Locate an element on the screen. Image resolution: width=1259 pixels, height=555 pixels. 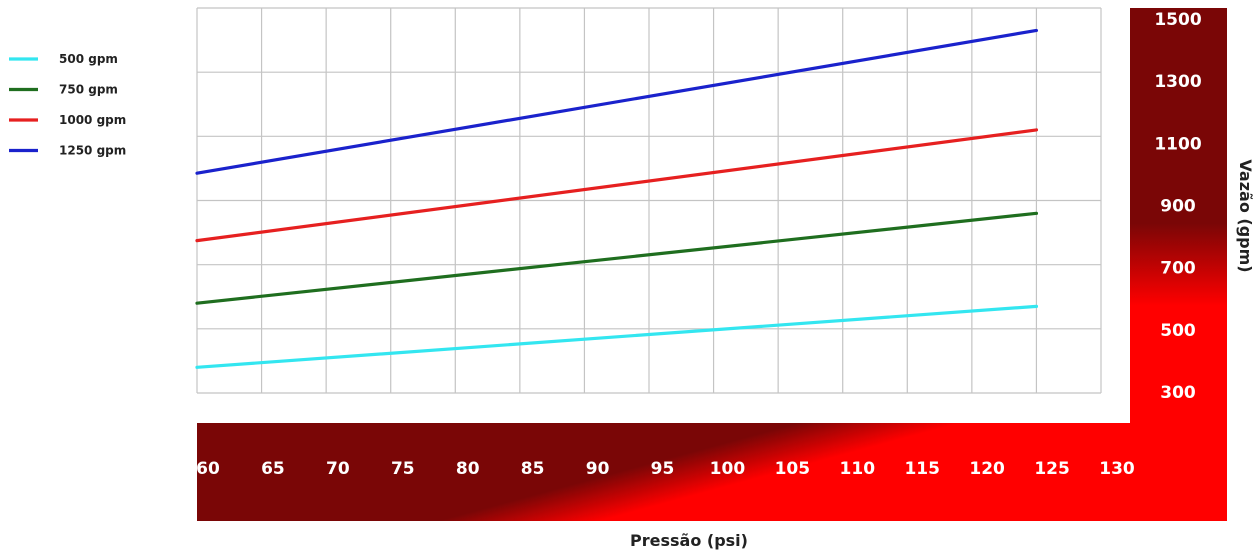
x-tick-label: 95 is located at coordinates (663, 469).